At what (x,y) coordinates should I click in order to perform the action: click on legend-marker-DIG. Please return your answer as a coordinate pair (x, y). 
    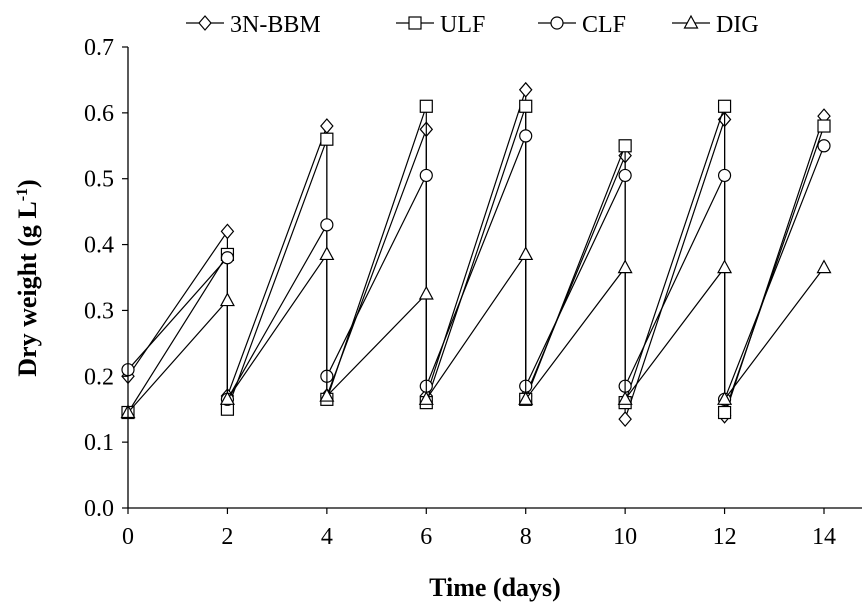
    Looking at the image, I should click on (691, 21).